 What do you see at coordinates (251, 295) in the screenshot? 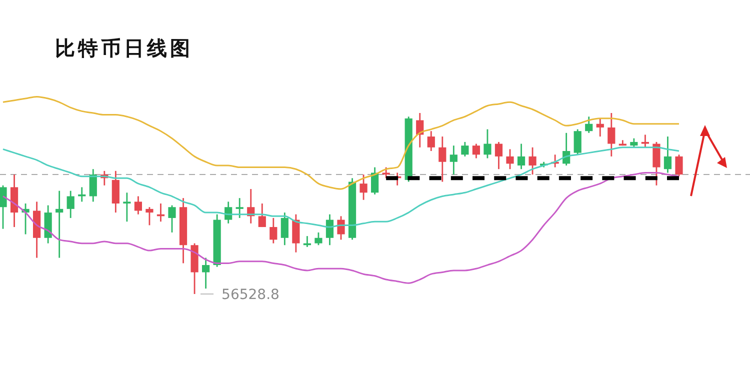
I see `annotation: 56528.8` at bounding box center [251, 295].